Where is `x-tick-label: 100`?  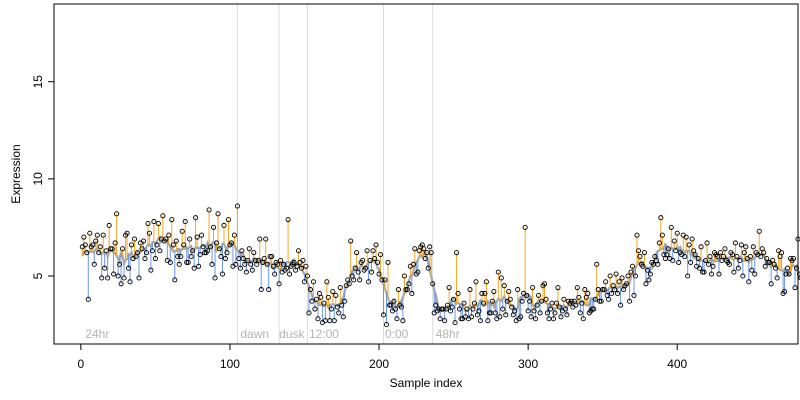
x-tick-label: 100 is located at coordinates (230, 364).